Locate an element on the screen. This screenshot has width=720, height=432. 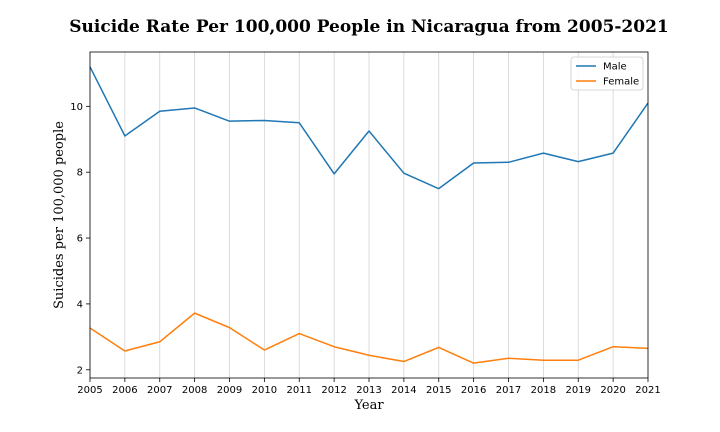
y-tick-label: 6 is located at coordinates (80, 239).